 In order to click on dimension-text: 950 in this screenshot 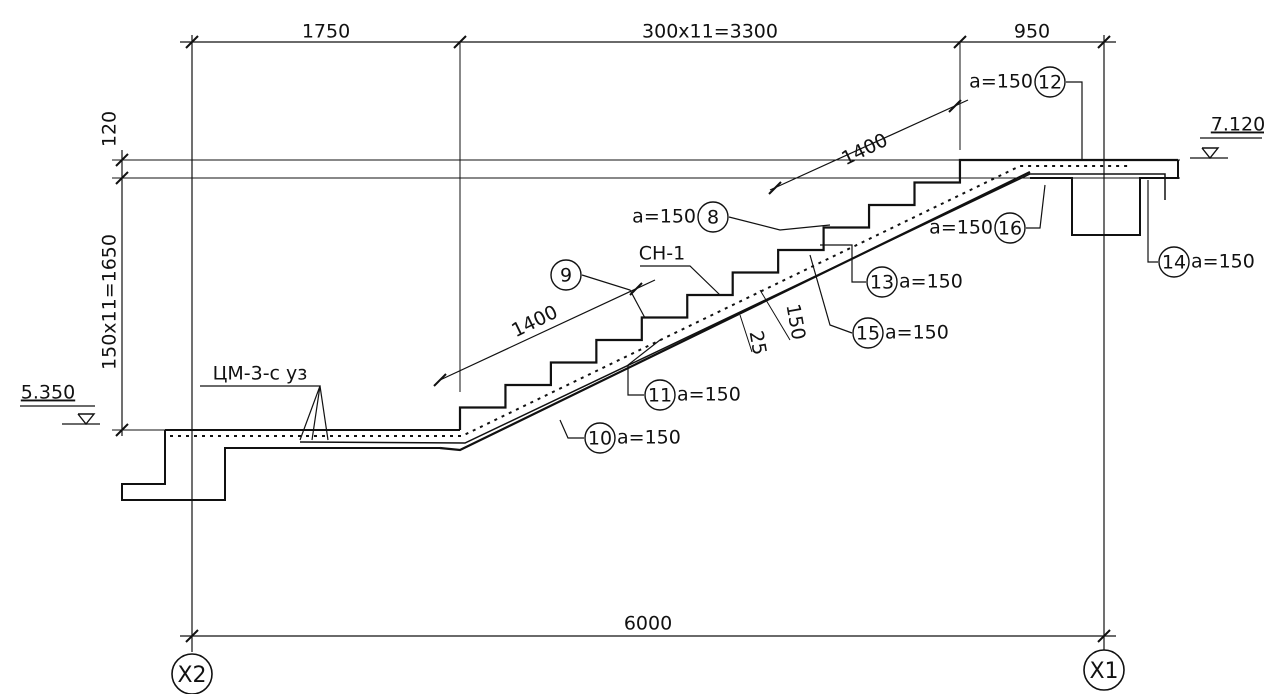, I will do `click(1032, 32)`.